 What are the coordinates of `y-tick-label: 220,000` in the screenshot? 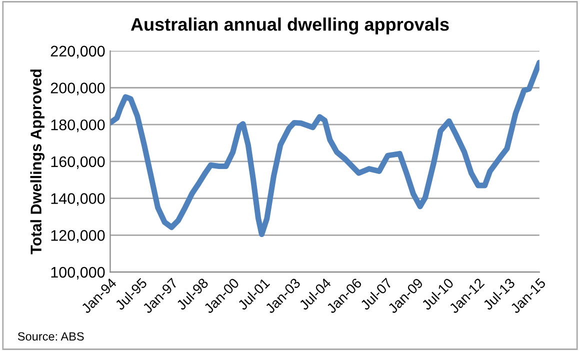 It's located at (77, 52).